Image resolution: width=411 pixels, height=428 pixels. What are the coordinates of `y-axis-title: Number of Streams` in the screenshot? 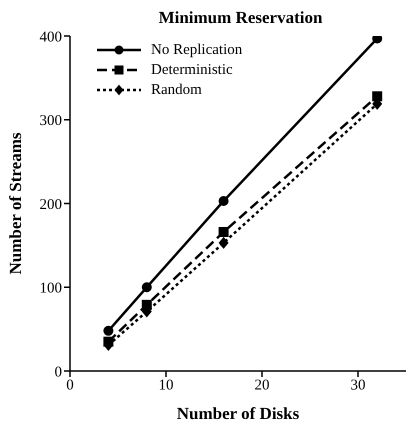 It's located at (16, 203).